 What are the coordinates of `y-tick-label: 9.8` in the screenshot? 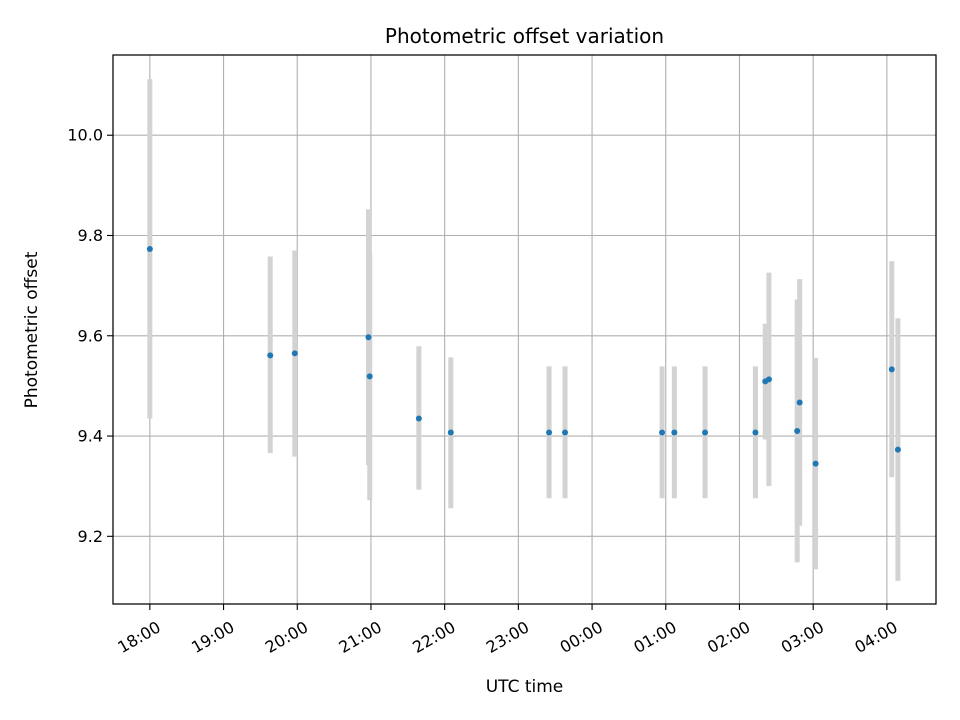 It's located at (90, 235).